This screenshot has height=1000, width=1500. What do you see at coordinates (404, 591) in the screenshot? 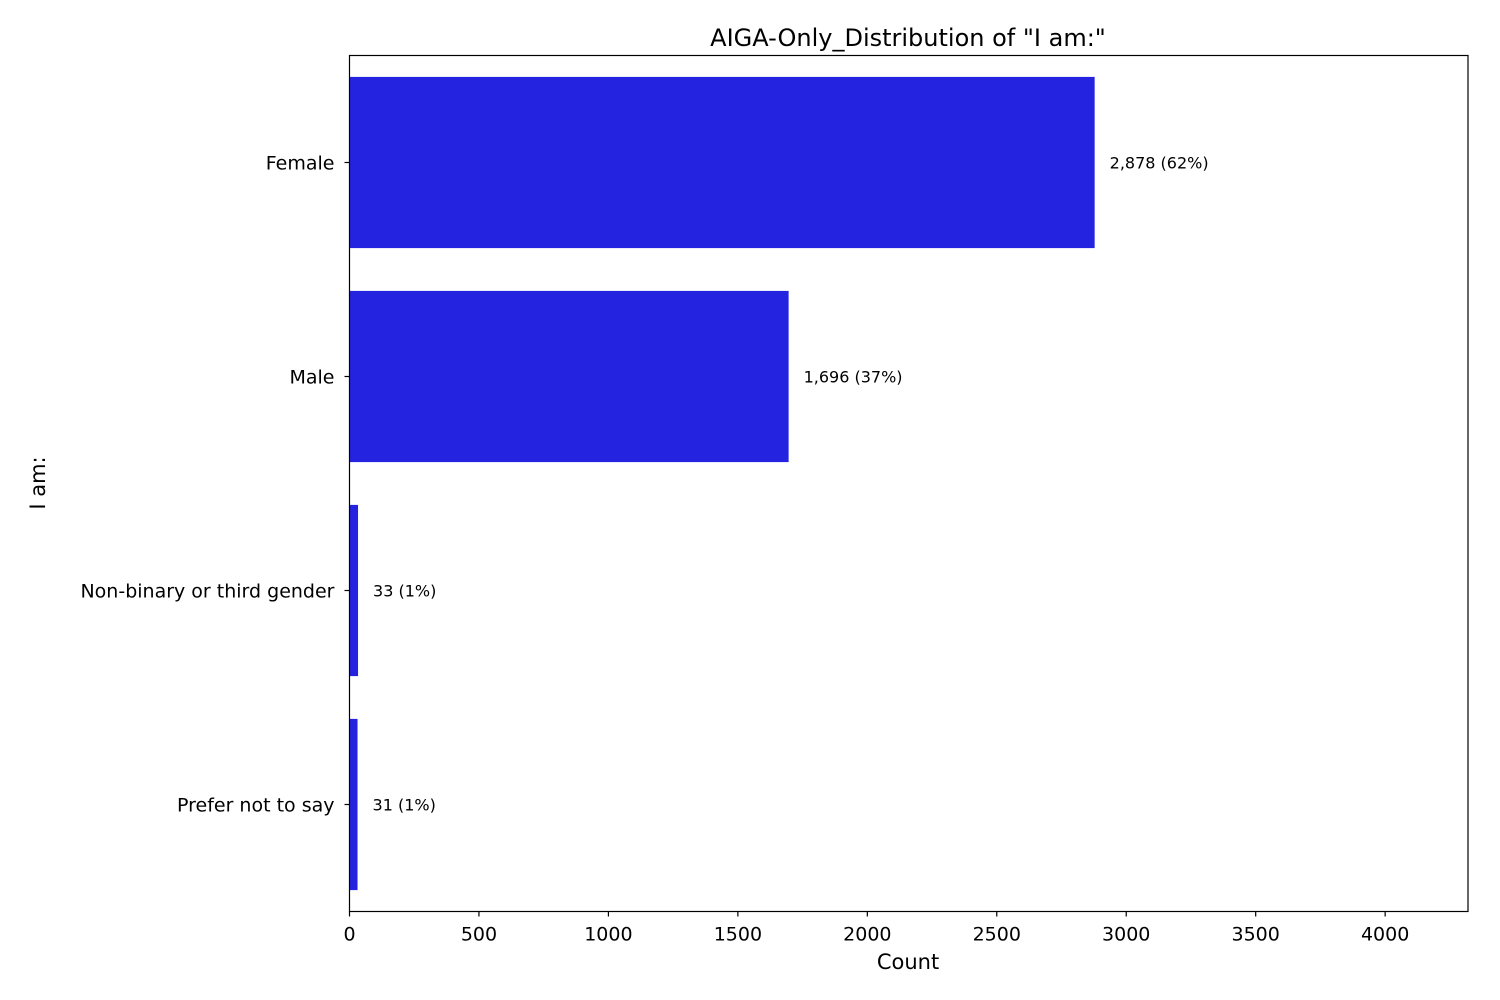
I see `bar-value-label: 33 (1%)` at bounding box center [404, 591].